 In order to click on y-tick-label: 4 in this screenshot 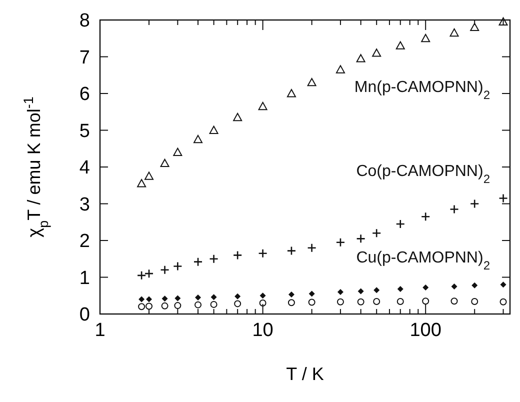, I will do `click(84, 168)`.